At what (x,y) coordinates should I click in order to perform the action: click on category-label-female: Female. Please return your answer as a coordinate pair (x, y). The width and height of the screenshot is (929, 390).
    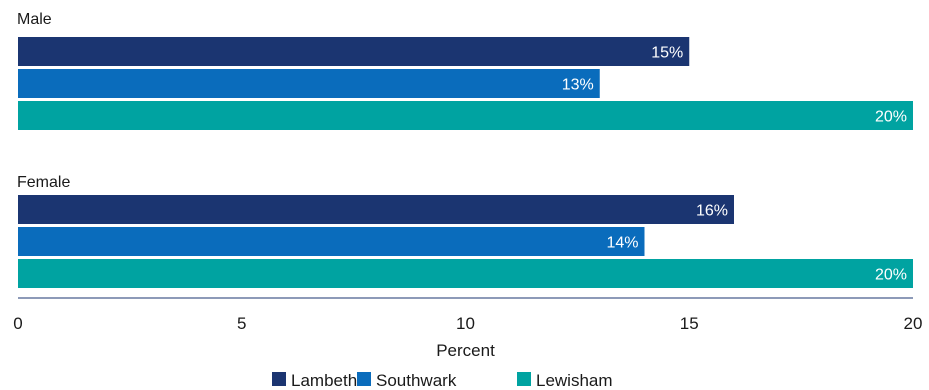
    Looking at the image, I should click on (43, 182).